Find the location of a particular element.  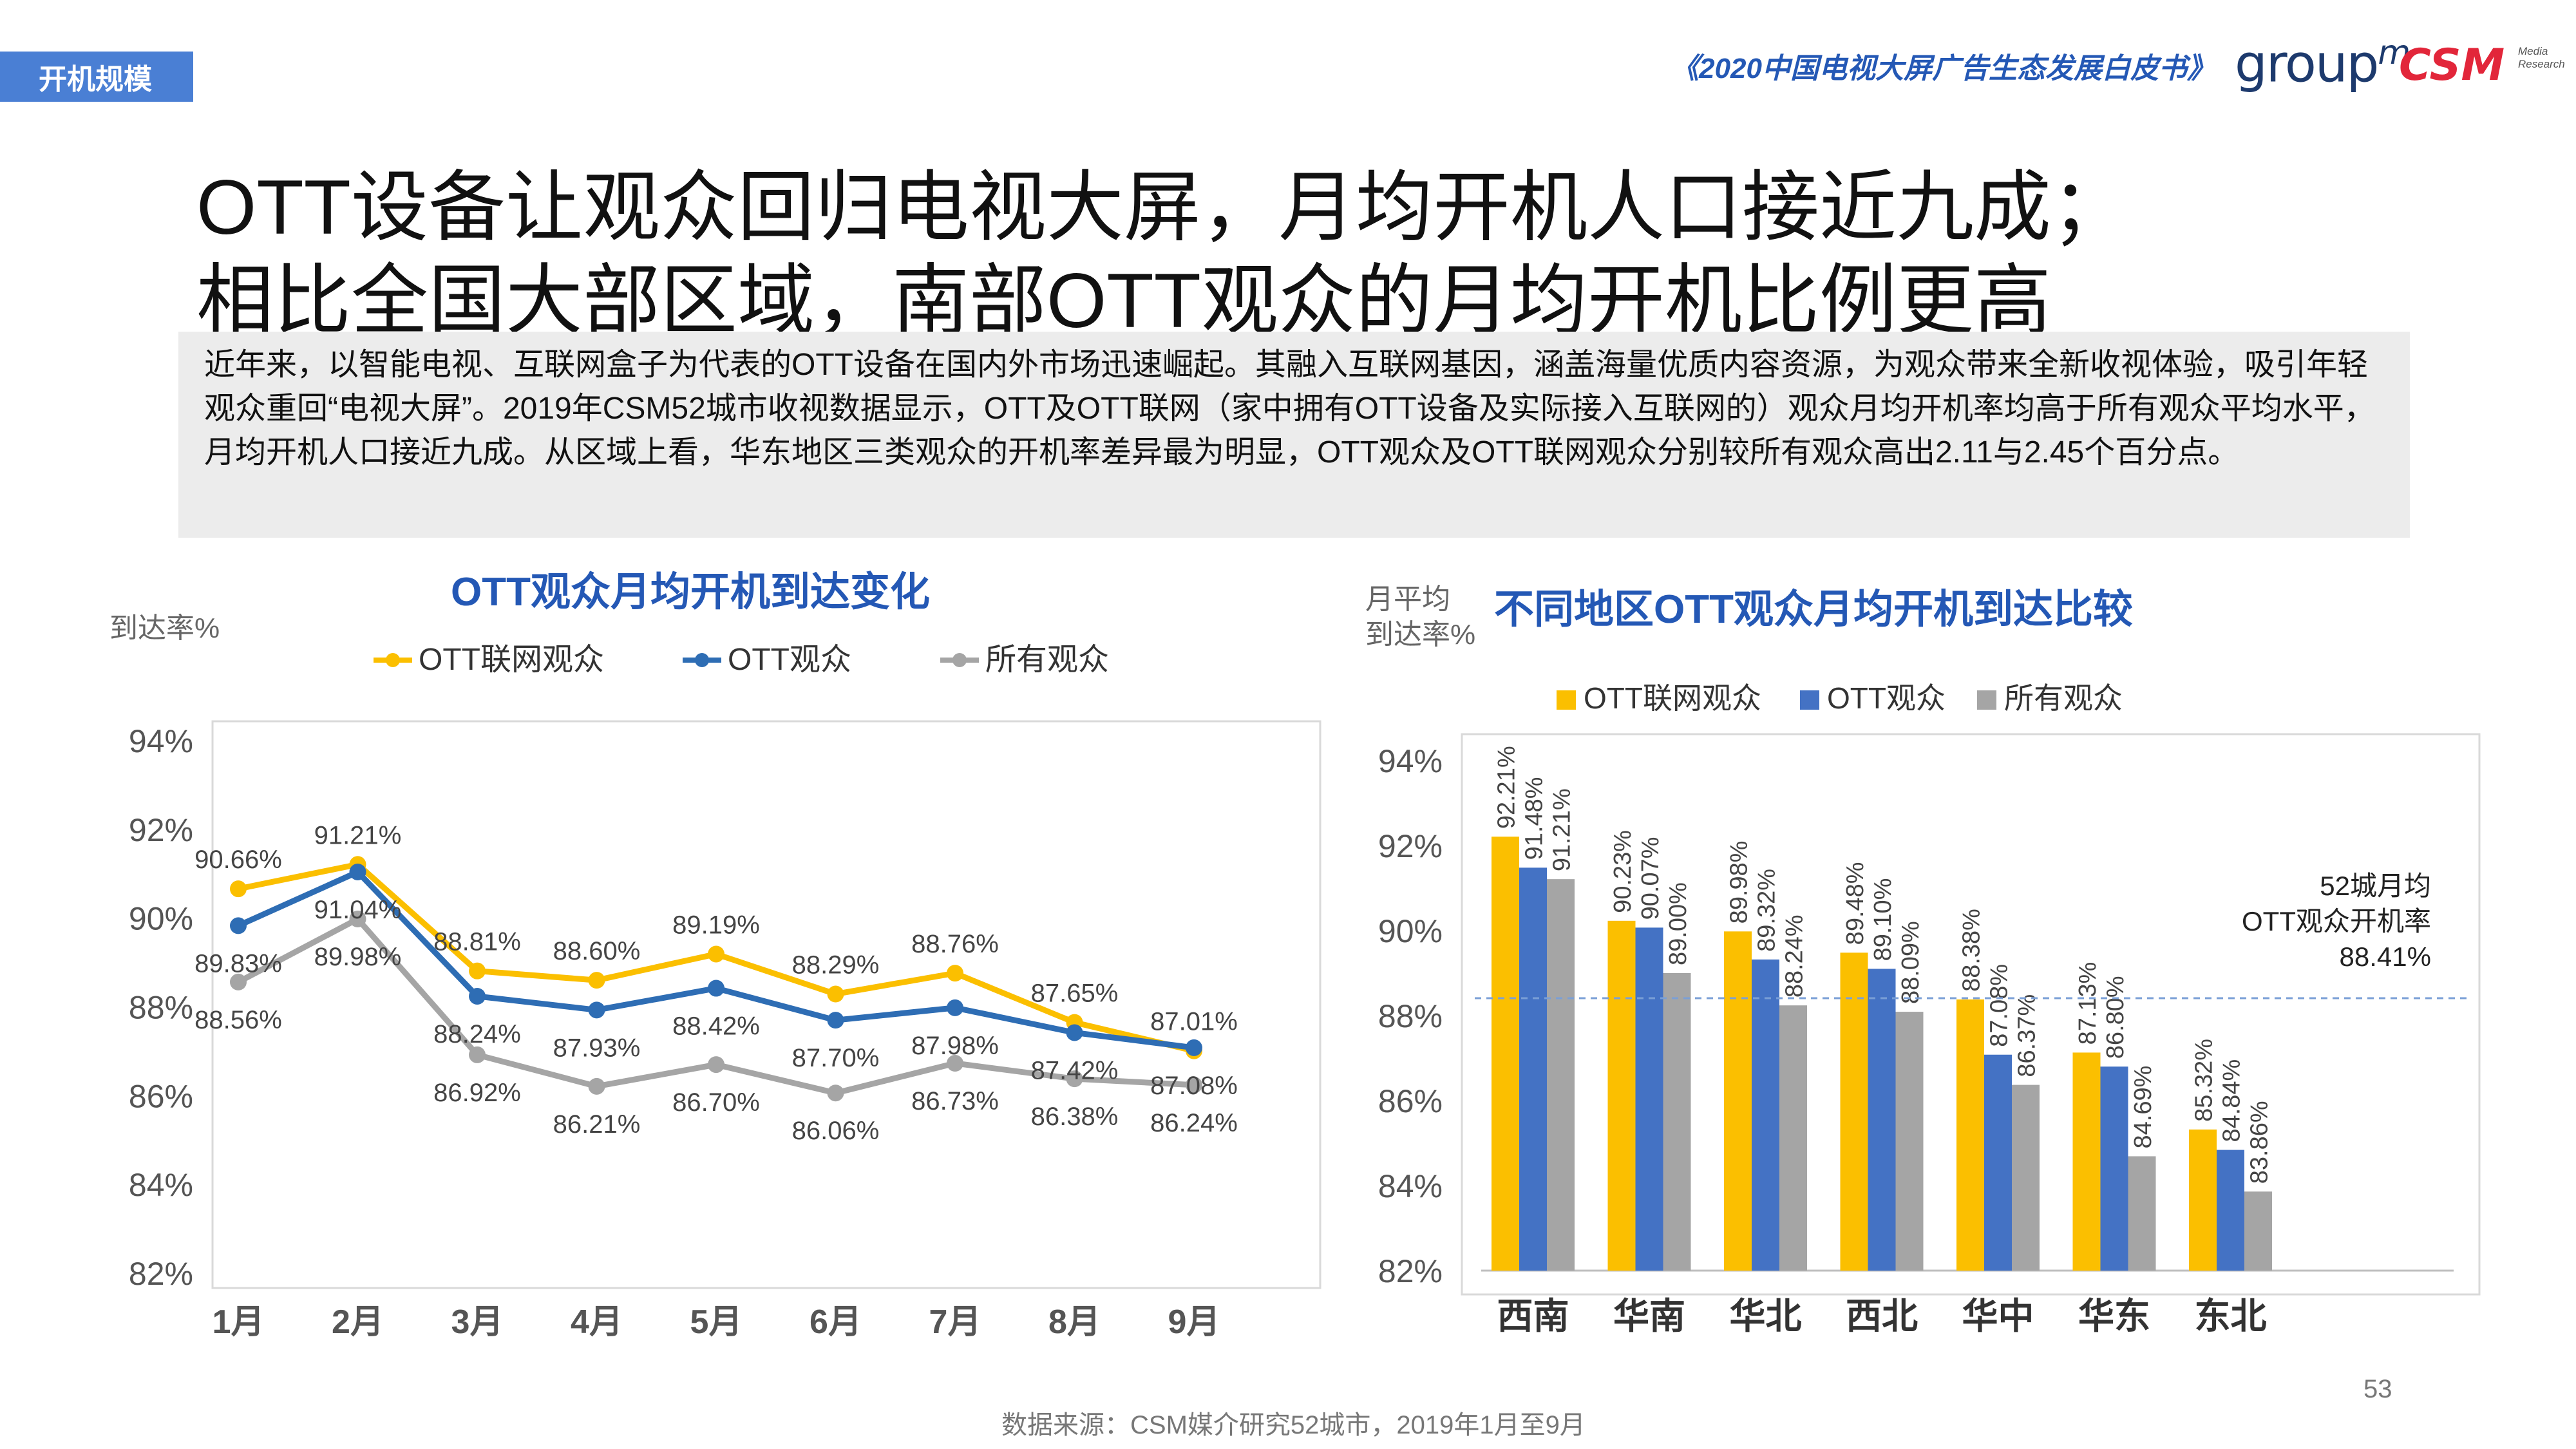

bar-legend-label-2: 所有观众 is located at coordinates (2063, 698).